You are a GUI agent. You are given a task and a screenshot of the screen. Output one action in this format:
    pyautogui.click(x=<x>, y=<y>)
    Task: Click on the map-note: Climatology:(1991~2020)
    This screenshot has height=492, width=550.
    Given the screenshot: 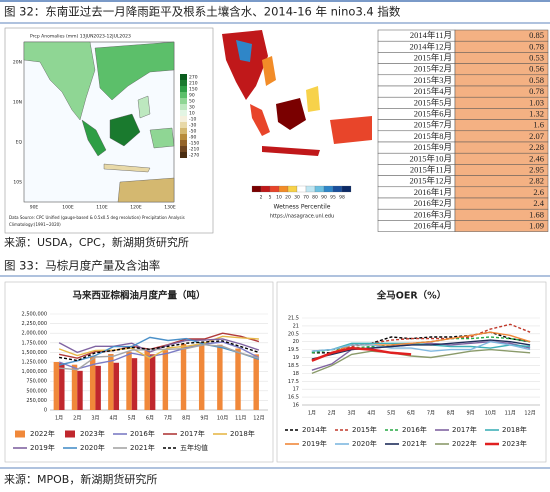 What is the action you would take?
    pyautogui.click(x=35, y=224)
    